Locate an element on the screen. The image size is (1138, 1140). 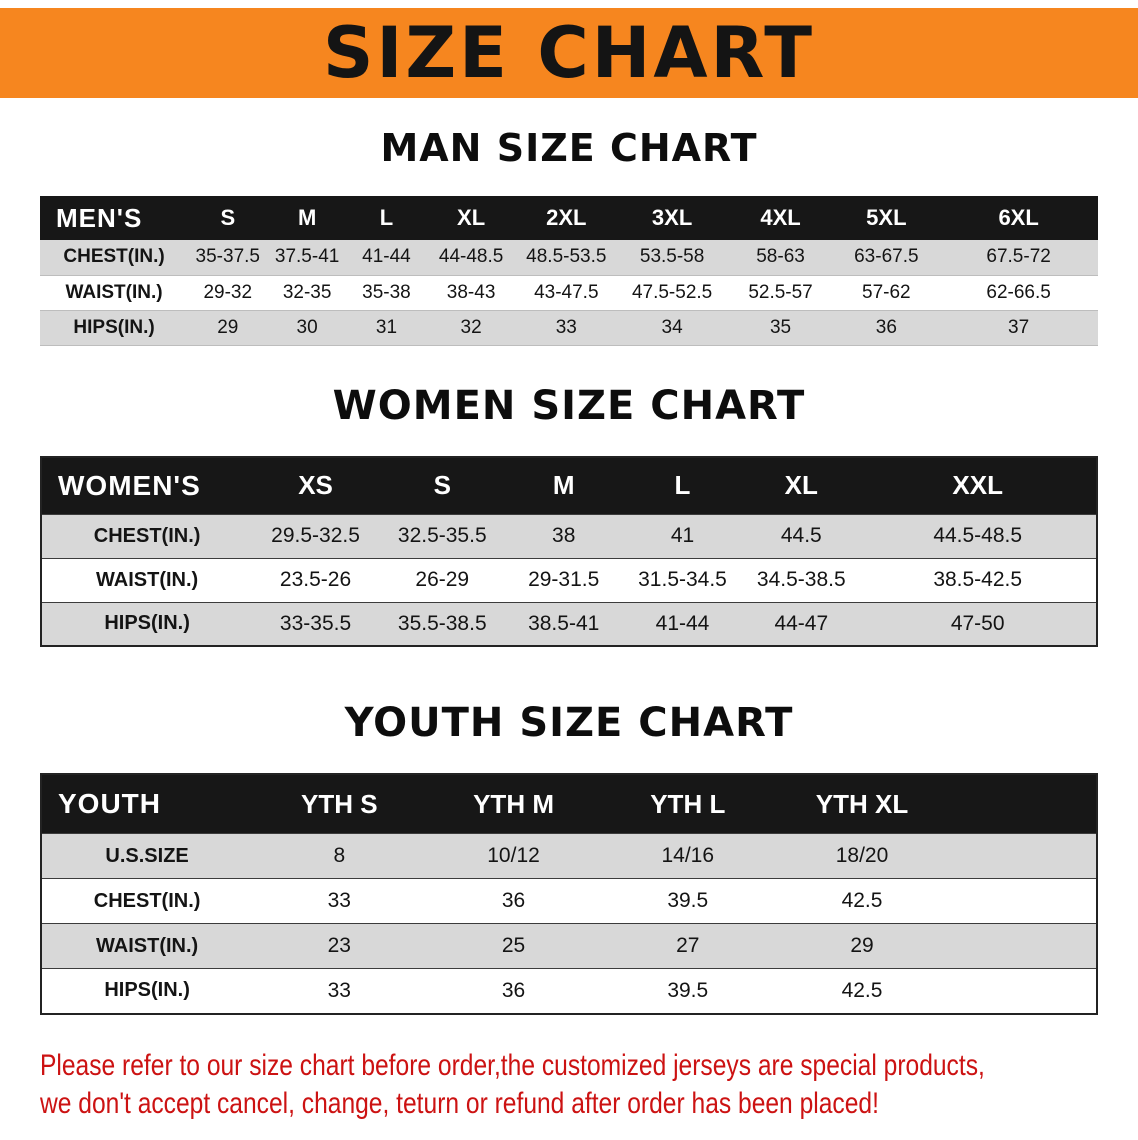
header-row: YOUTH YTH S YTH M YTH L YTH XL is located at coordinates (569, 804).